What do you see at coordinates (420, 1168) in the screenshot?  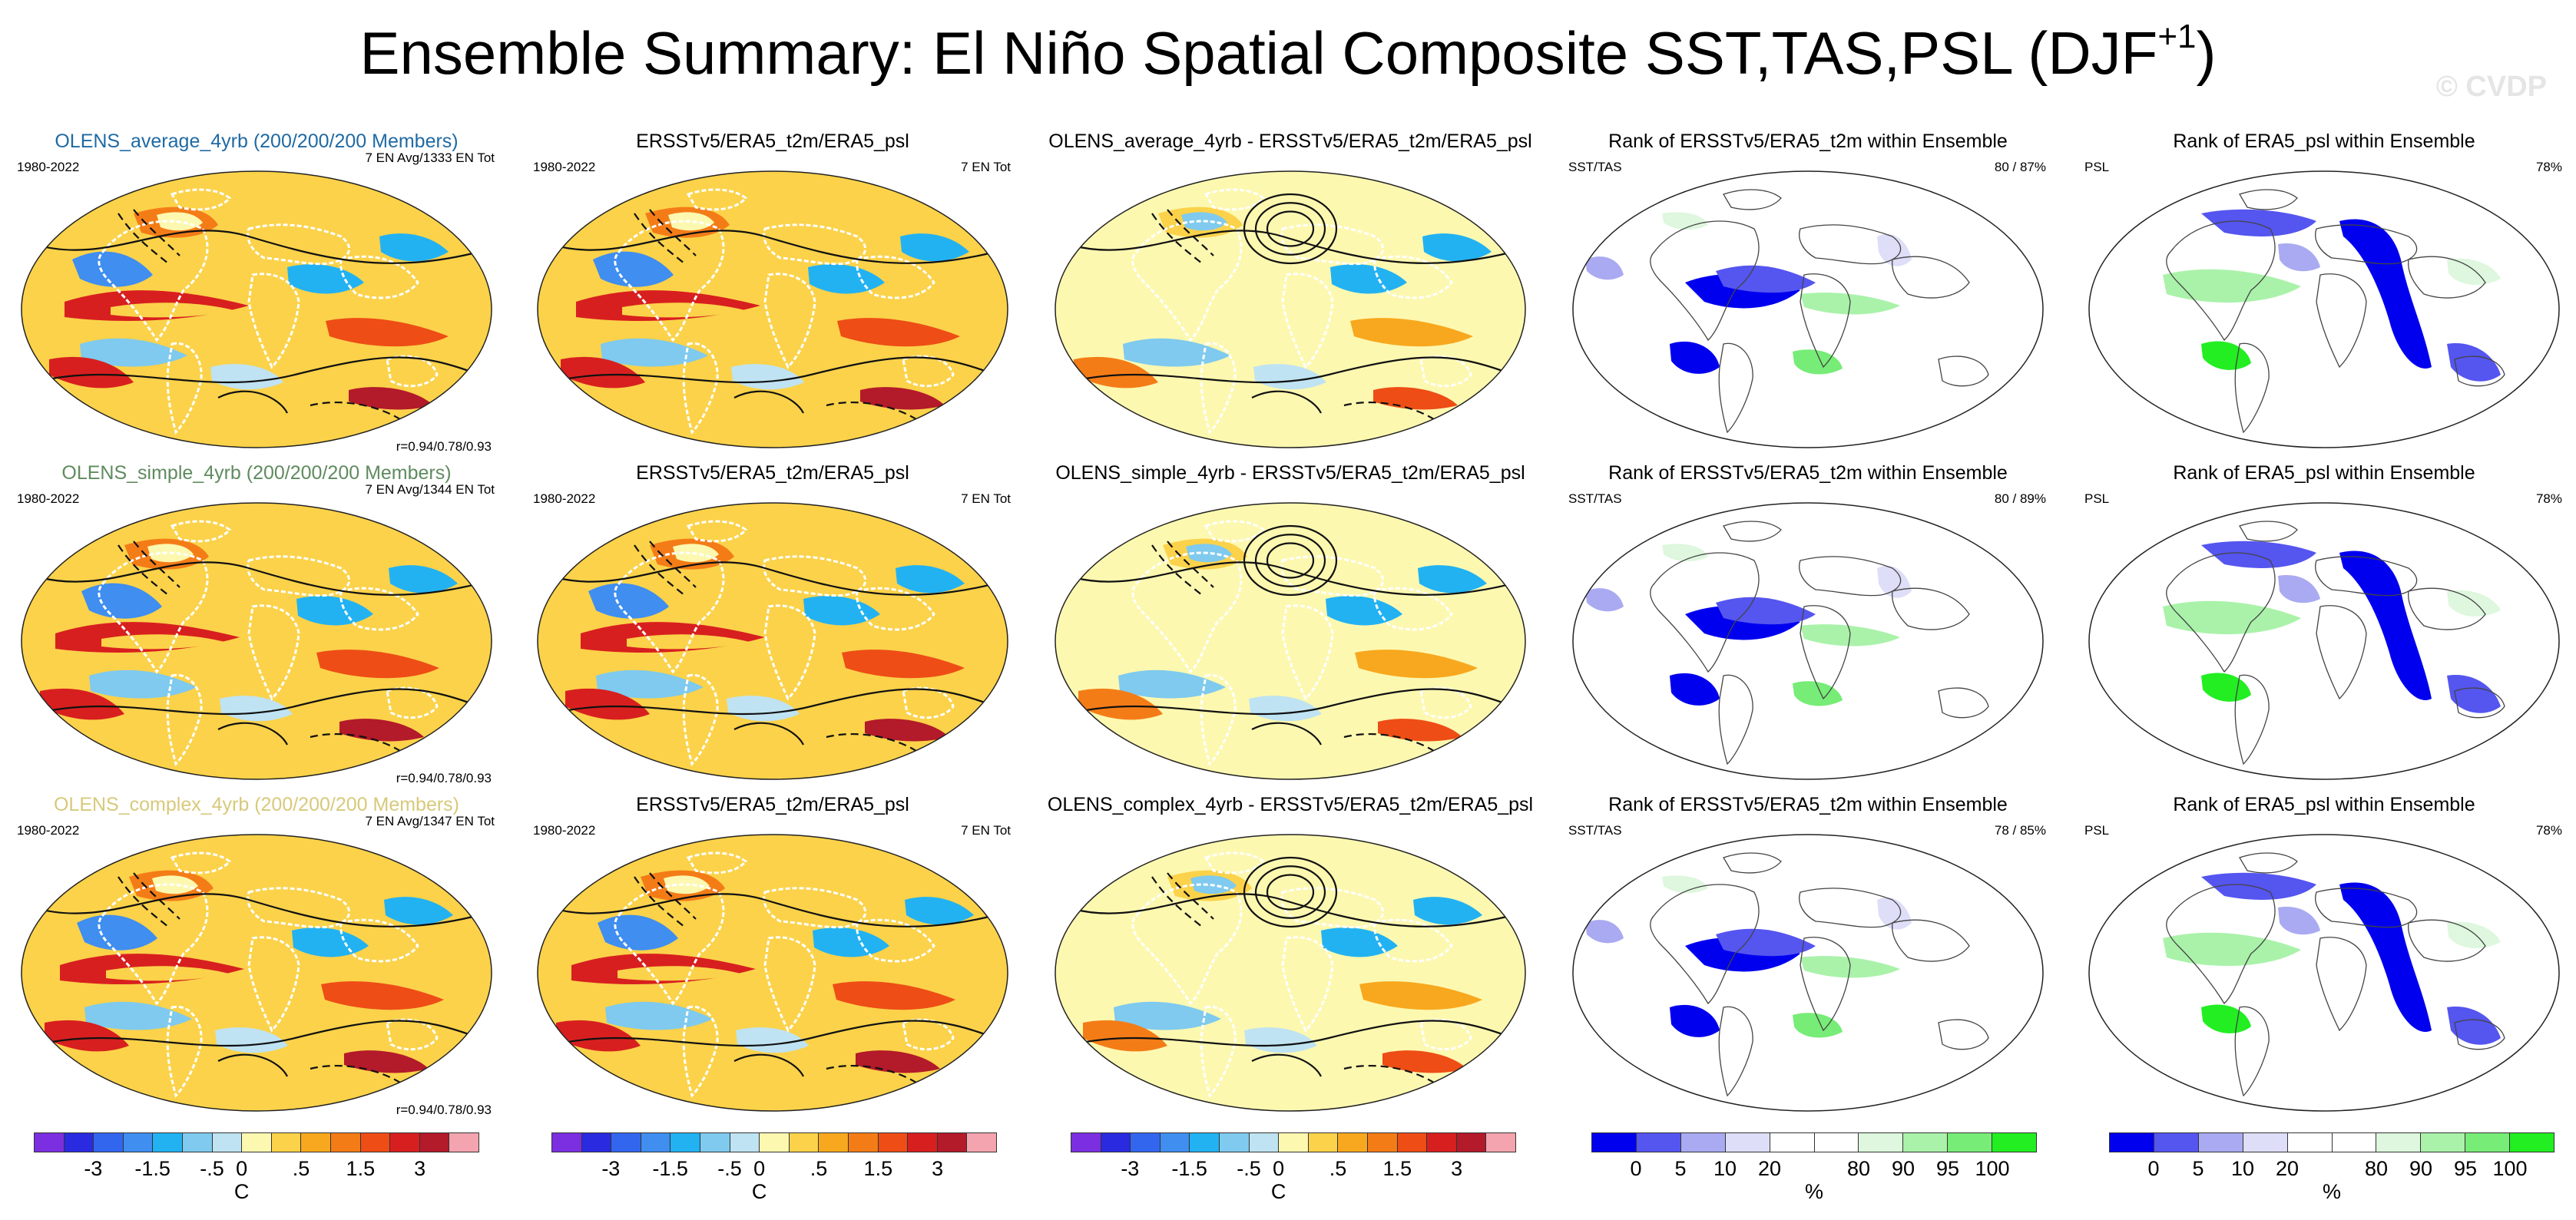 I see `colorbar-tick-label: 3` at bounding box center [420, 1168].